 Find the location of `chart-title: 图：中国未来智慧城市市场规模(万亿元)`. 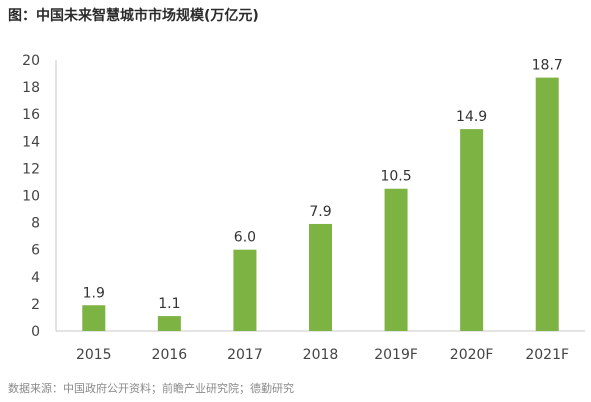

chart-title: 图：中国未来智慧城市市场规模(万亿元) is located at coordinates (133, 16).